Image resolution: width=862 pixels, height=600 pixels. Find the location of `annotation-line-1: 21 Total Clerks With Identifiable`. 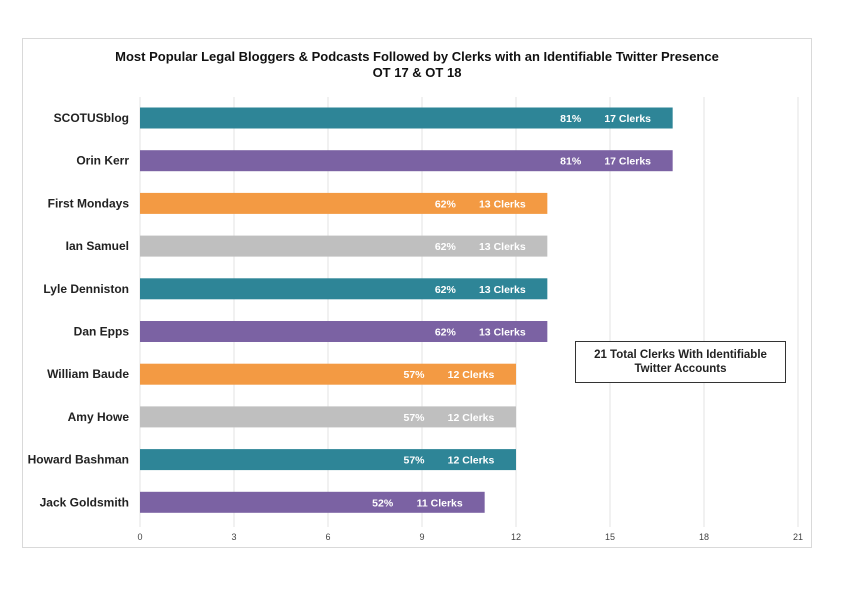

annotation-line-1: 21 Total Clerks With Identifiable is located at coordinates (680, 355).